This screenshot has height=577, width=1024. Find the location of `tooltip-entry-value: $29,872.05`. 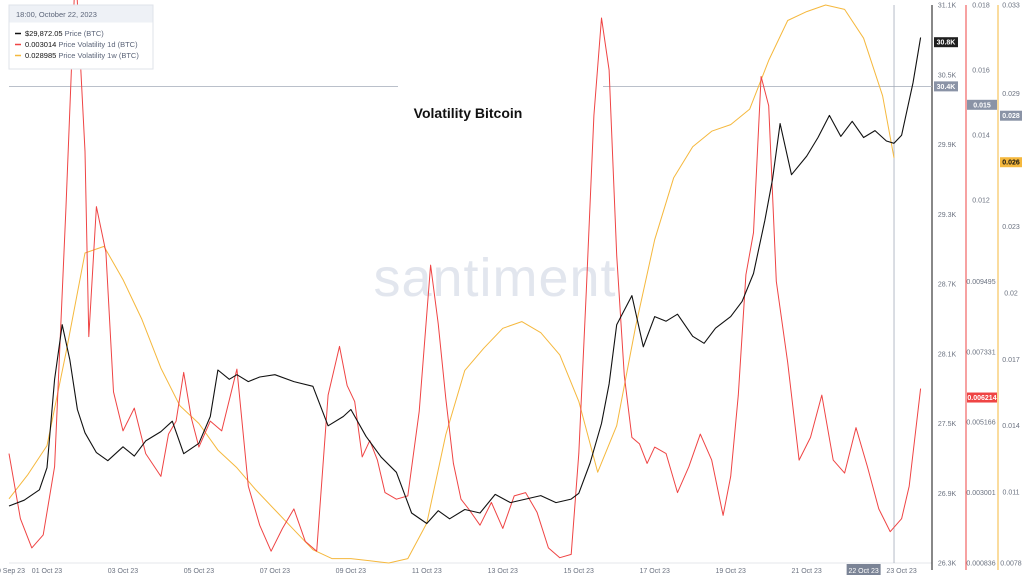

tooltip-entry-value: $29,872.05 is located at coordinates (44, 33).